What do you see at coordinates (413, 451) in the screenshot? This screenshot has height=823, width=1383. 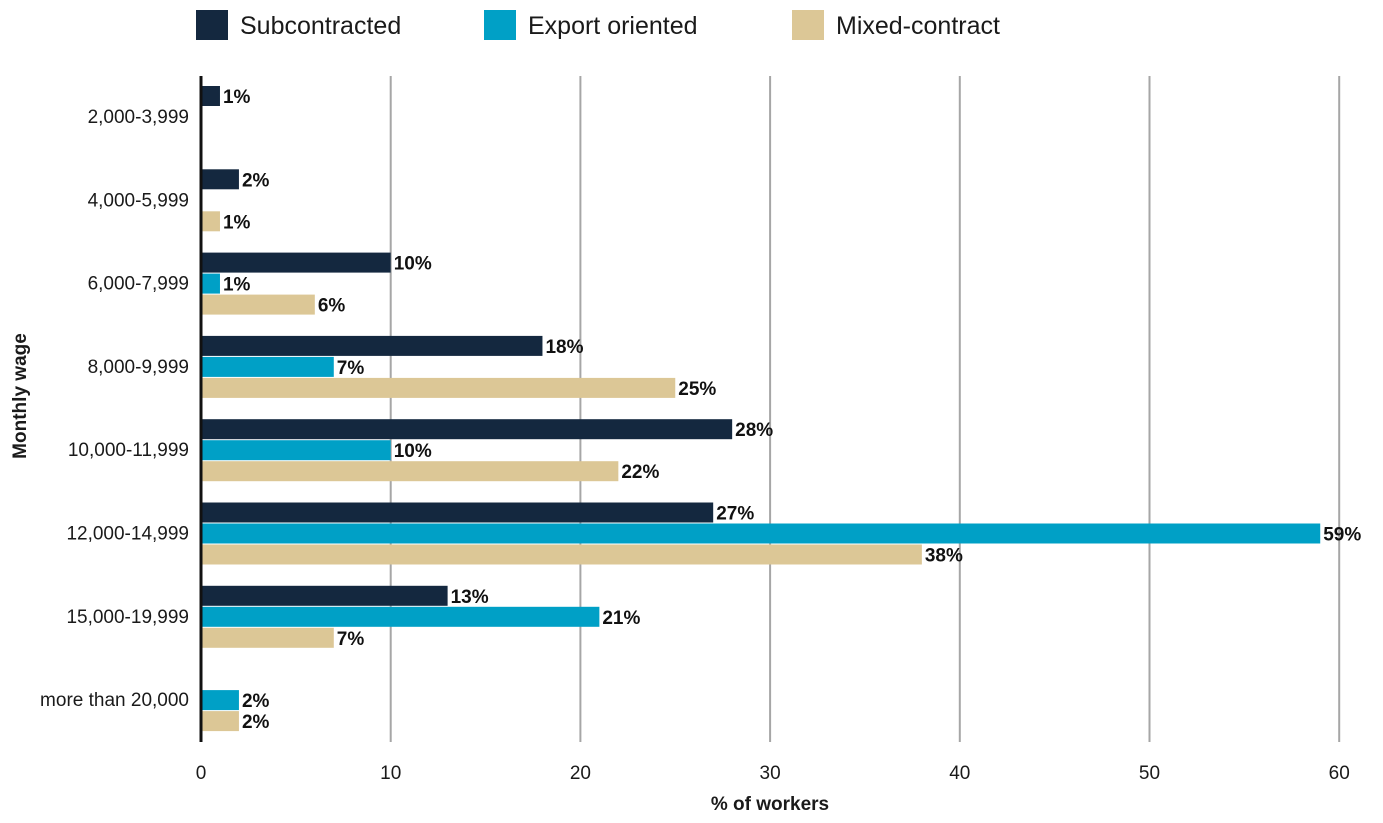 I see `data-label-1-4: 10%` at bounding box center [413, 451].